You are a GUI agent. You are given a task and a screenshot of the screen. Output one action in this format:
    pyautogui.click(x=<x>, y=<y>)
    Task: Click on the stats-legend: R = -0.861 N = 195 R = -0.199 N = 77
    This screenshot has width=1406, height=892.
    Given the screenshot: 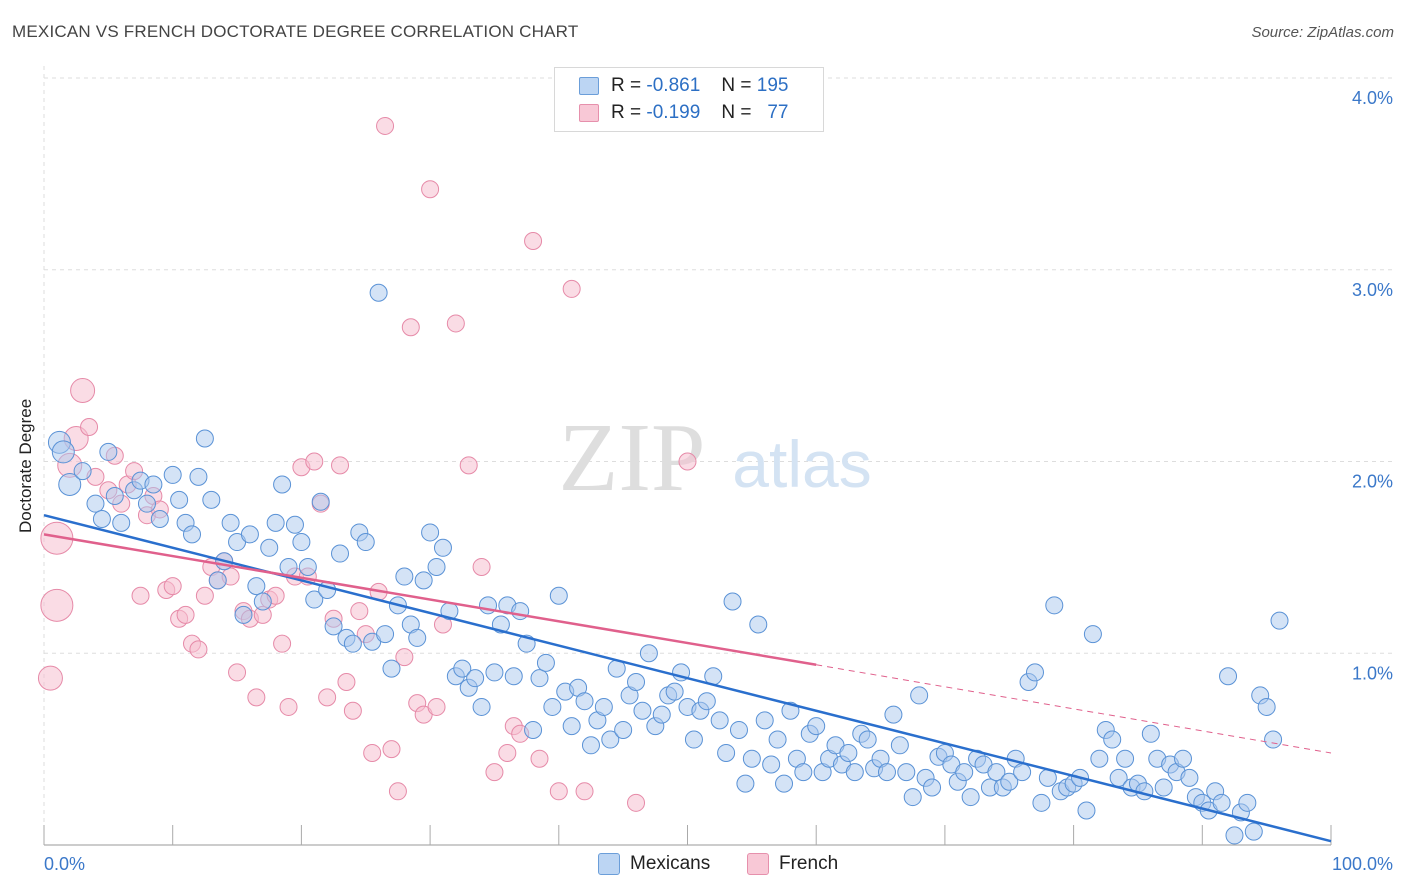 What is the action you would take?
    pyautogui.click(x=689, y=99)
    